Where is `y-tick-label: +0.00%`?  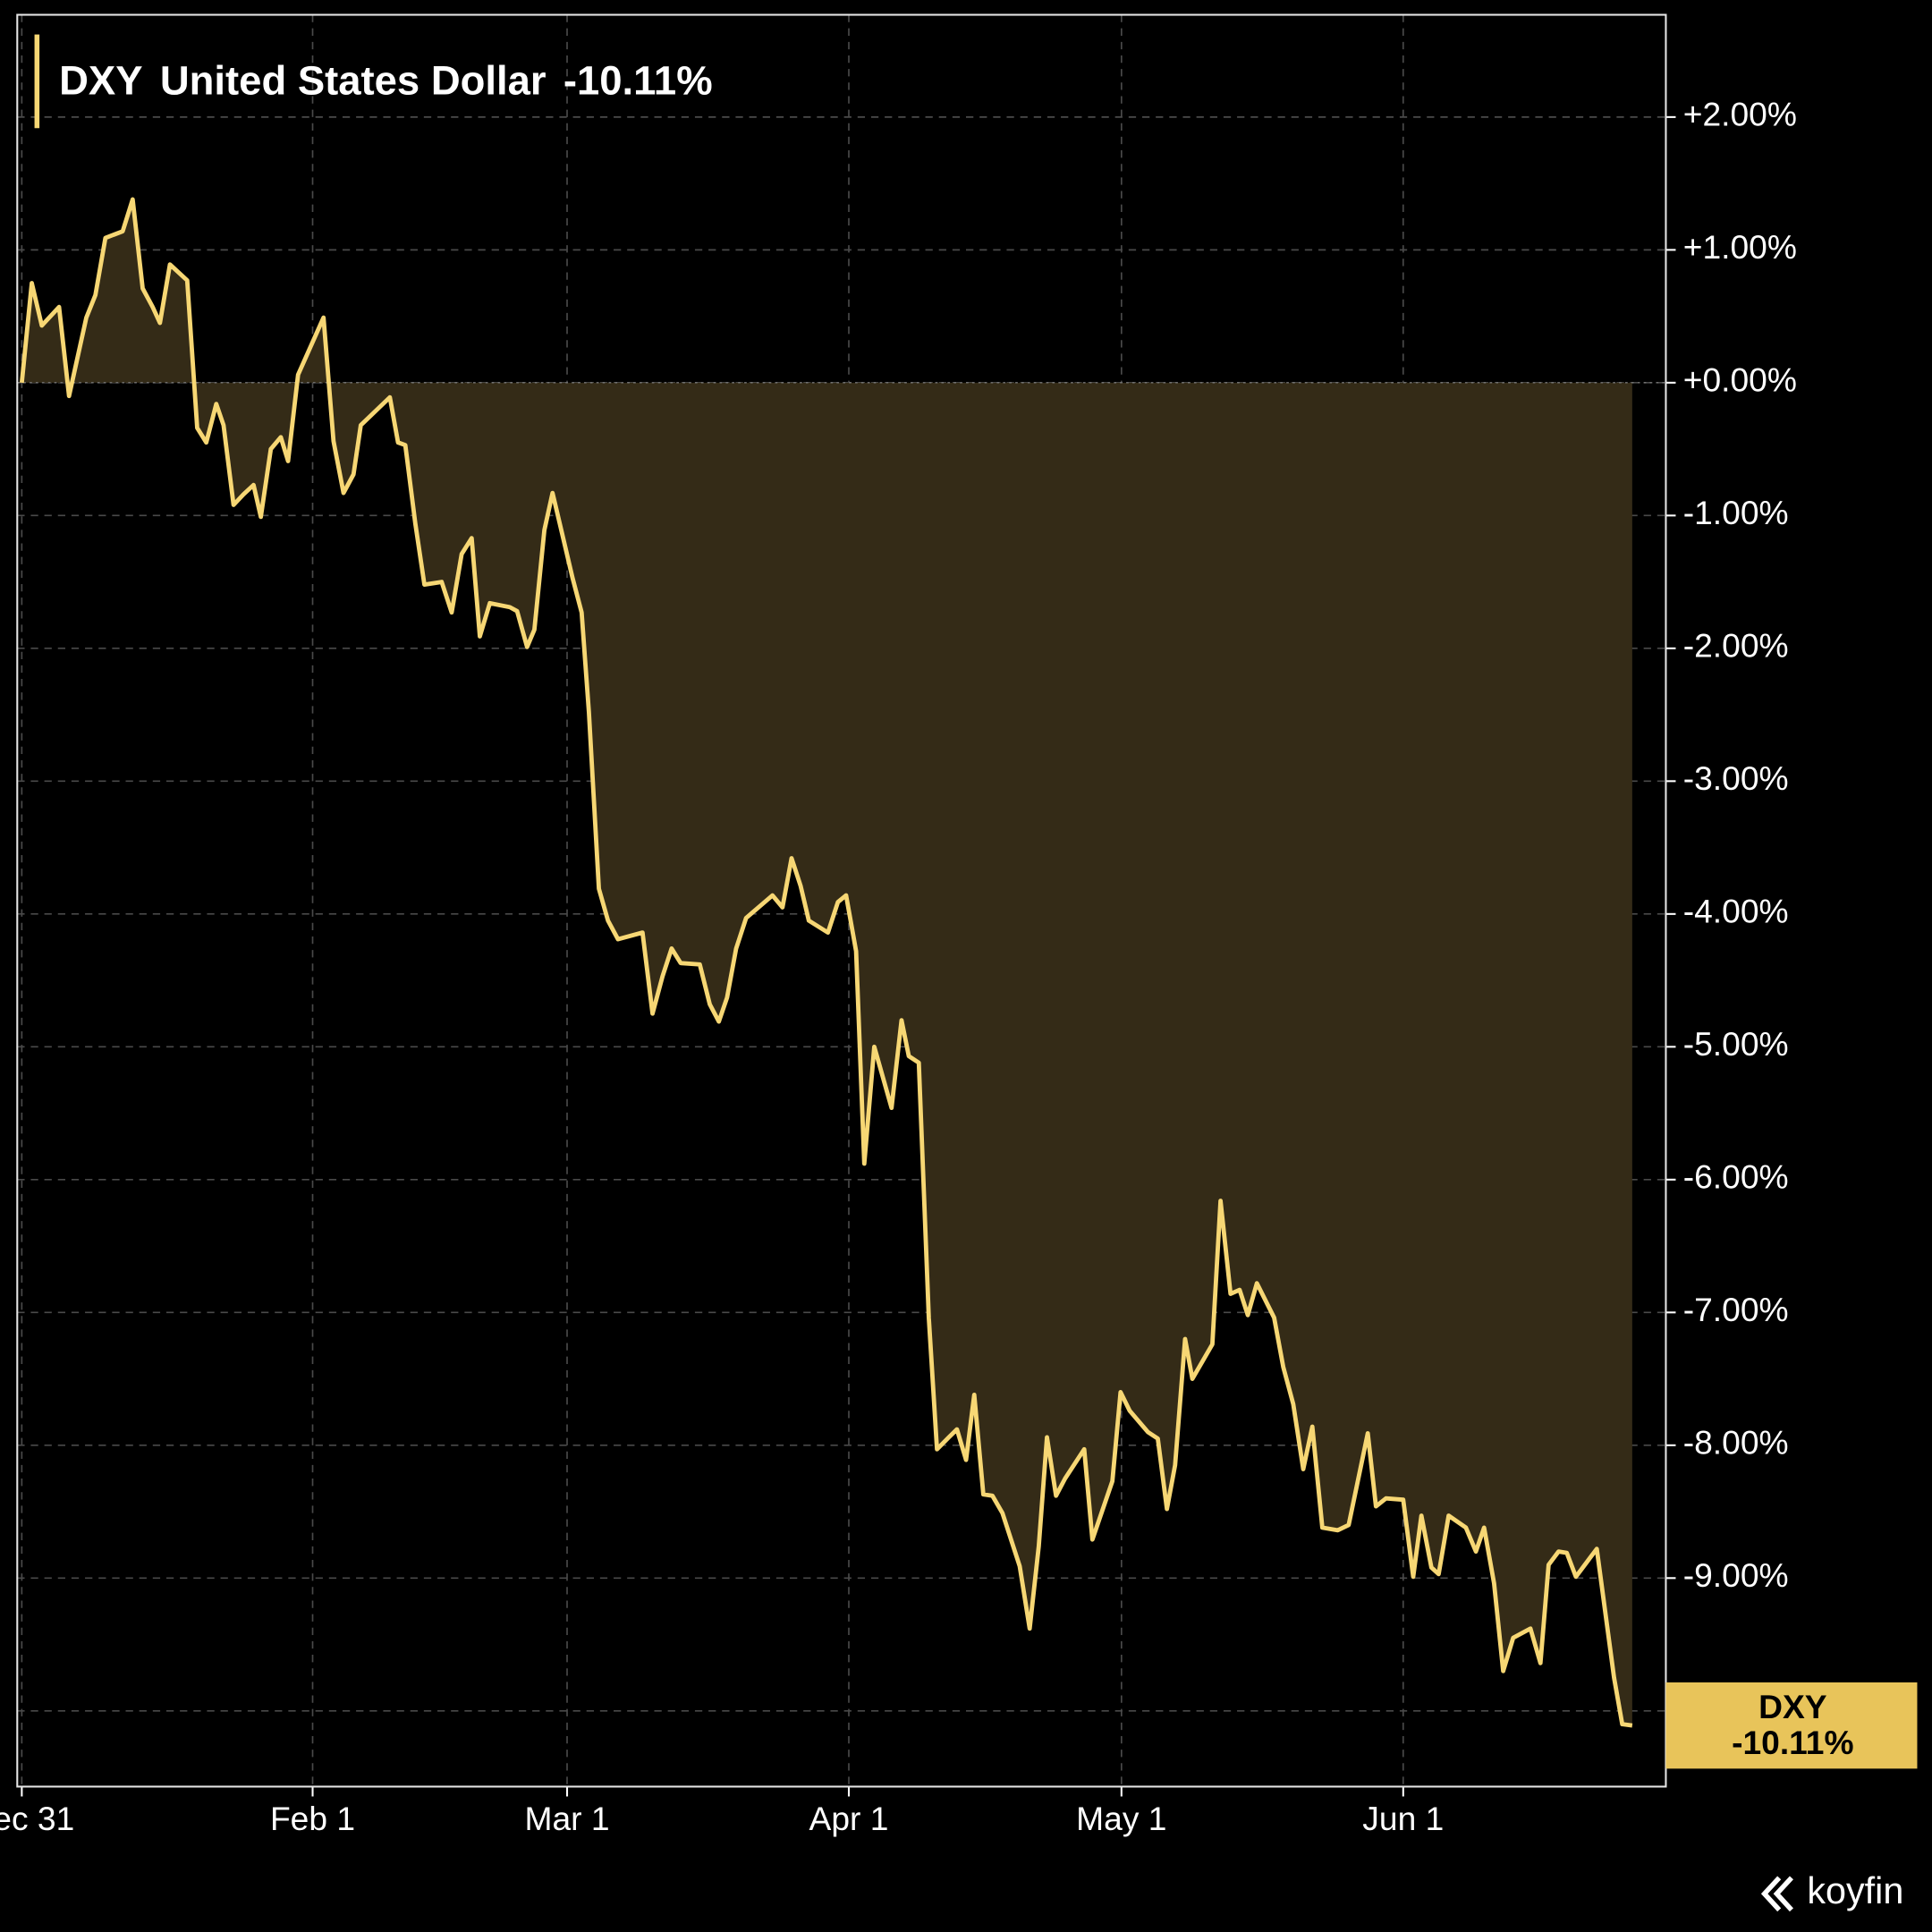
y-tick-label: +0.00% is located at coordinates (1740, 380).